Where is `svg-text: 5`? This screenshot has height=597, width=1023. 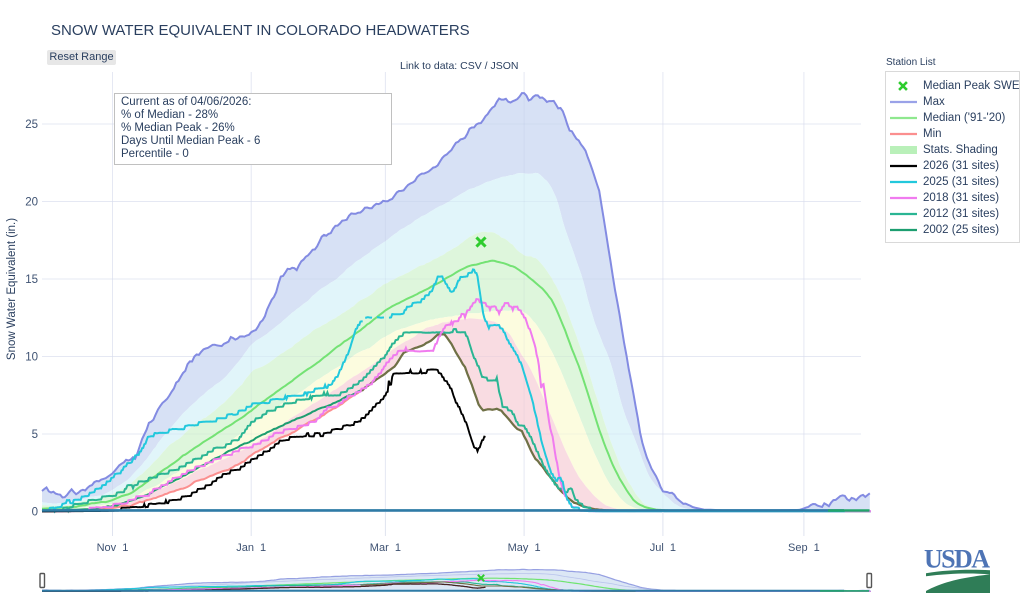
svg-text: 5 is located at coordinates (35, 435).